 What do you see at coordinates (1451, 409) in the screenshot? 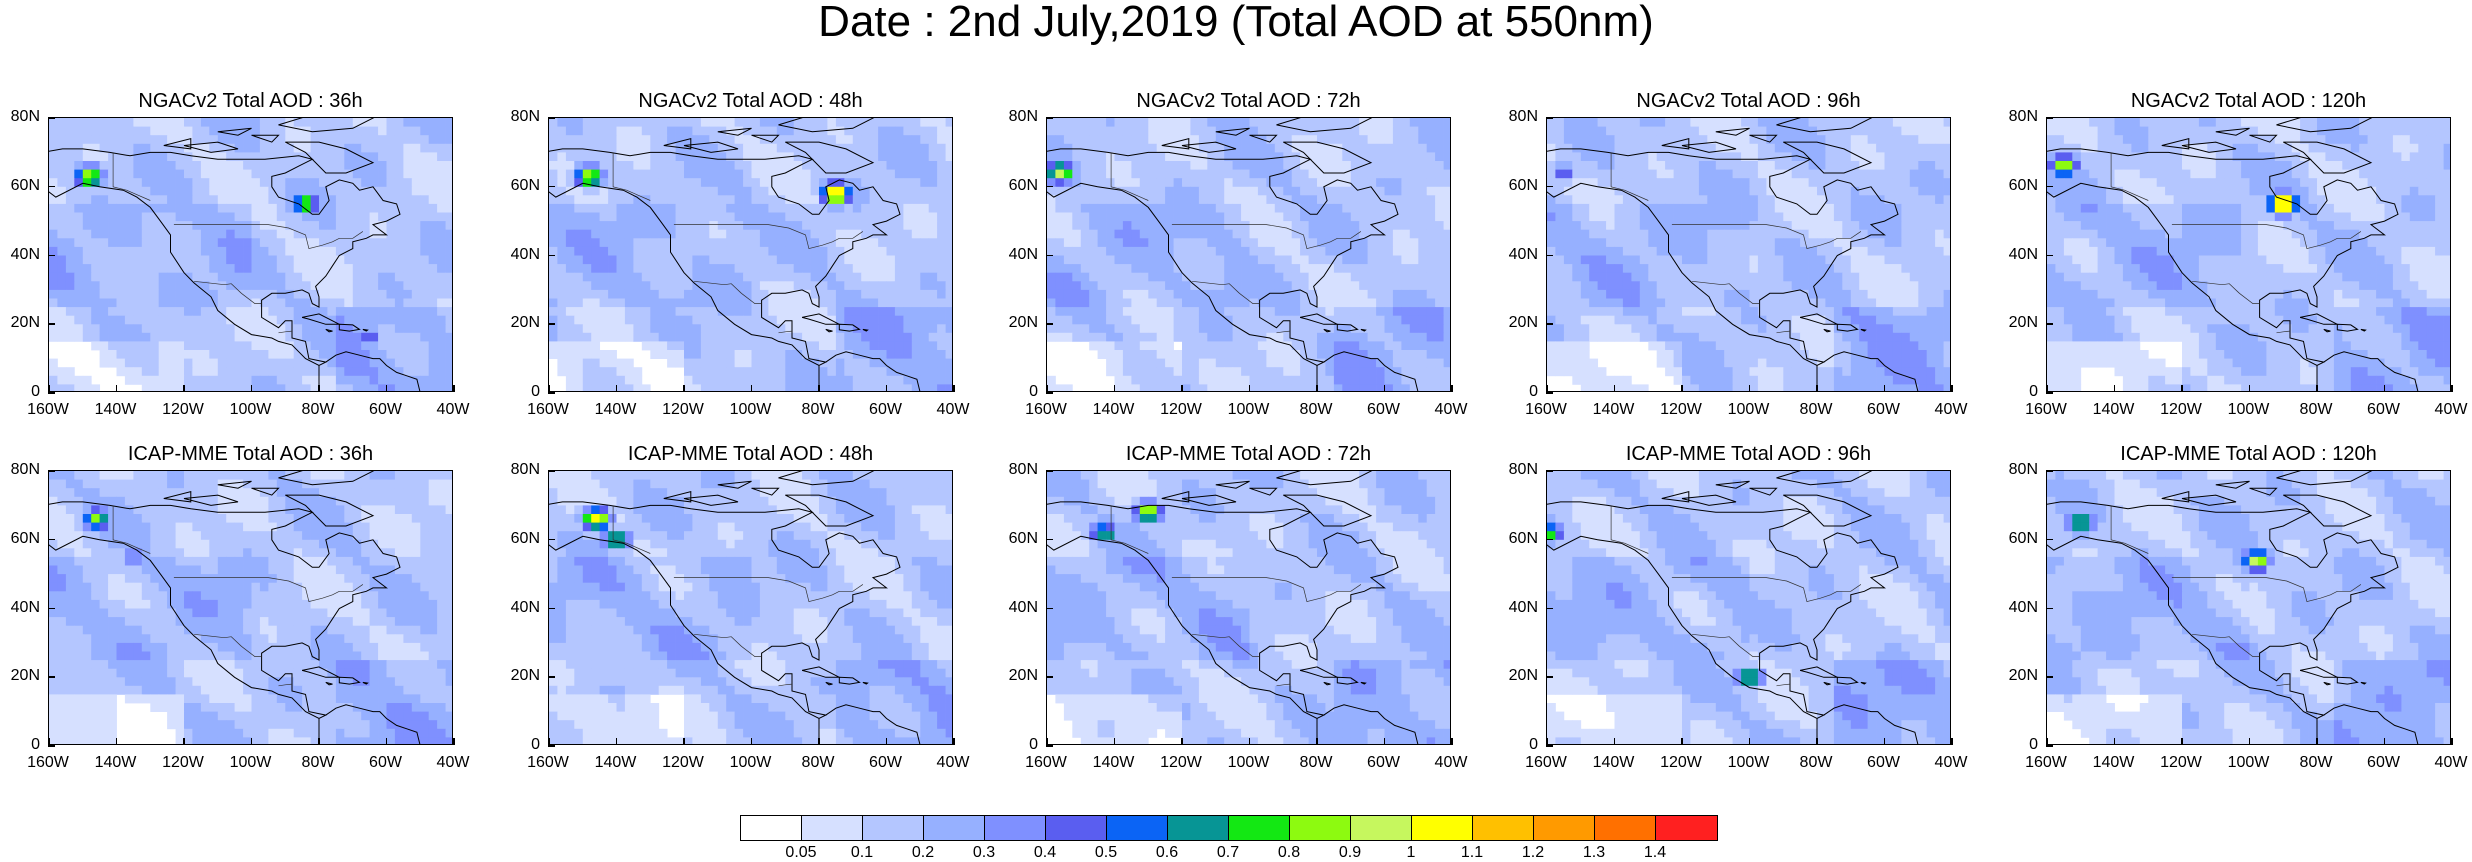
I see `lon-tick-label: 40W` at bounding box center [1451, 409].